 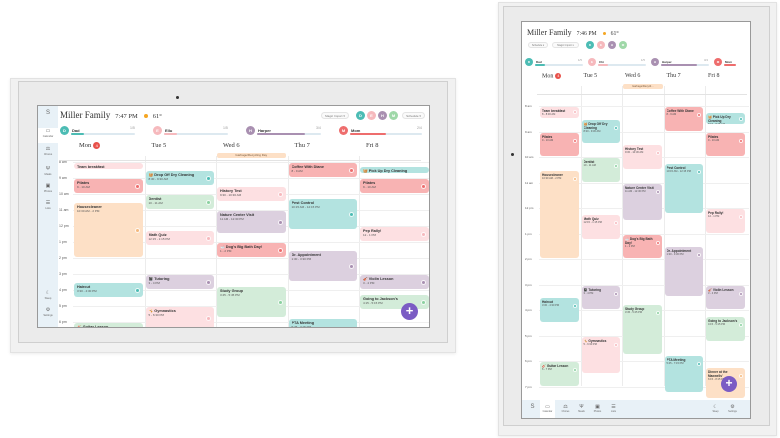 I want to click on event-time: 1:30 - 3:30 PM, so click(x=675, y=255).